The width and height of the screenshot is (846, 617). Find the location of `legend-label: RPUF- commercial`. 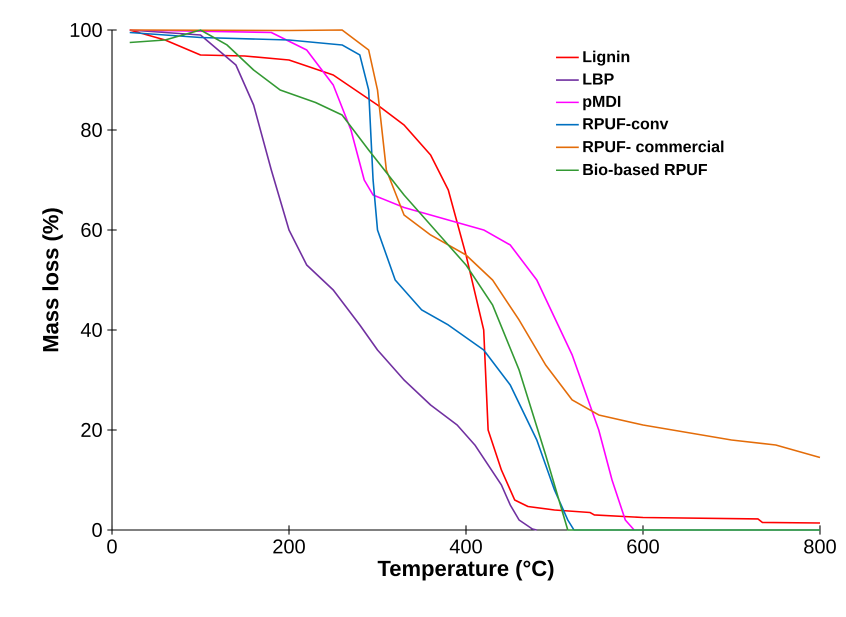

legend-label: RPUF- commercial is located at coordinates (653, 146).